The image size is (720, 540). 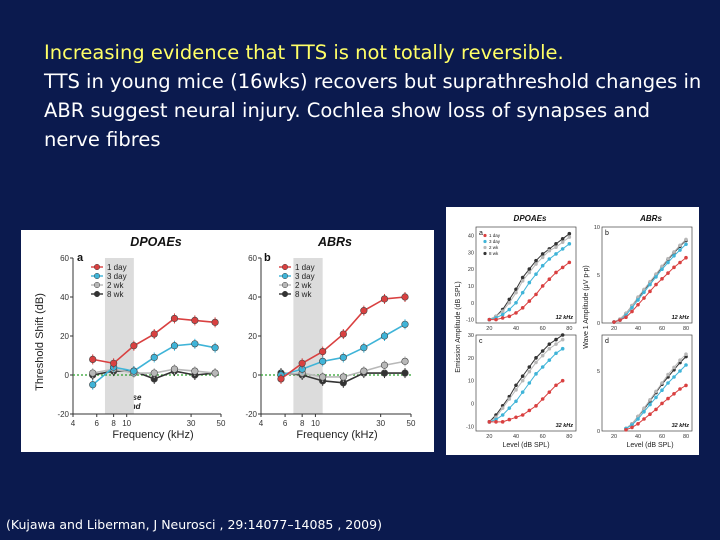 What do you see at coordinates (191, 423) in the screenshot?
I see `pa-xtick-label-4: 30` at bounding box center [191, 423].